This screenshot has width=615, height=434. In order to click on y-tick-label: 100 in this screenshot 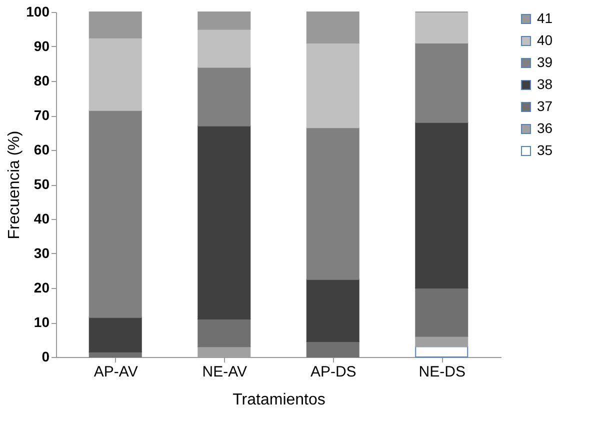, I will do `click(38, 12)`.